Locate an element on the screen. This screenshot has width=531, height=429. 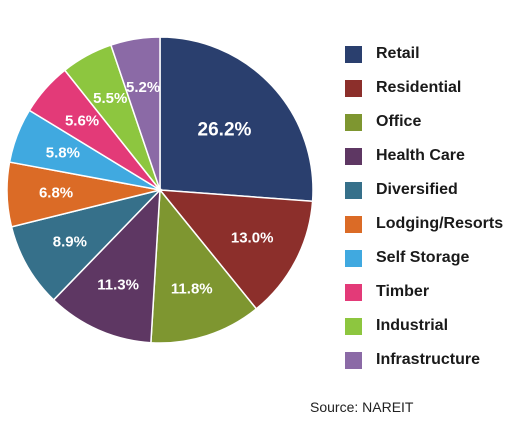
legend-item-self-storage: Self Storage is located at coordinates (424, 258).